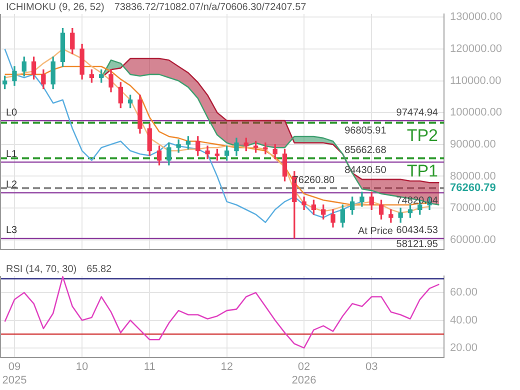 This screenshot has width=520, height=390. What do you see at coordinates (473, 208) in the screenshot?
I see `y-tick-label: 70000.00` at bounding box center [473, 208].